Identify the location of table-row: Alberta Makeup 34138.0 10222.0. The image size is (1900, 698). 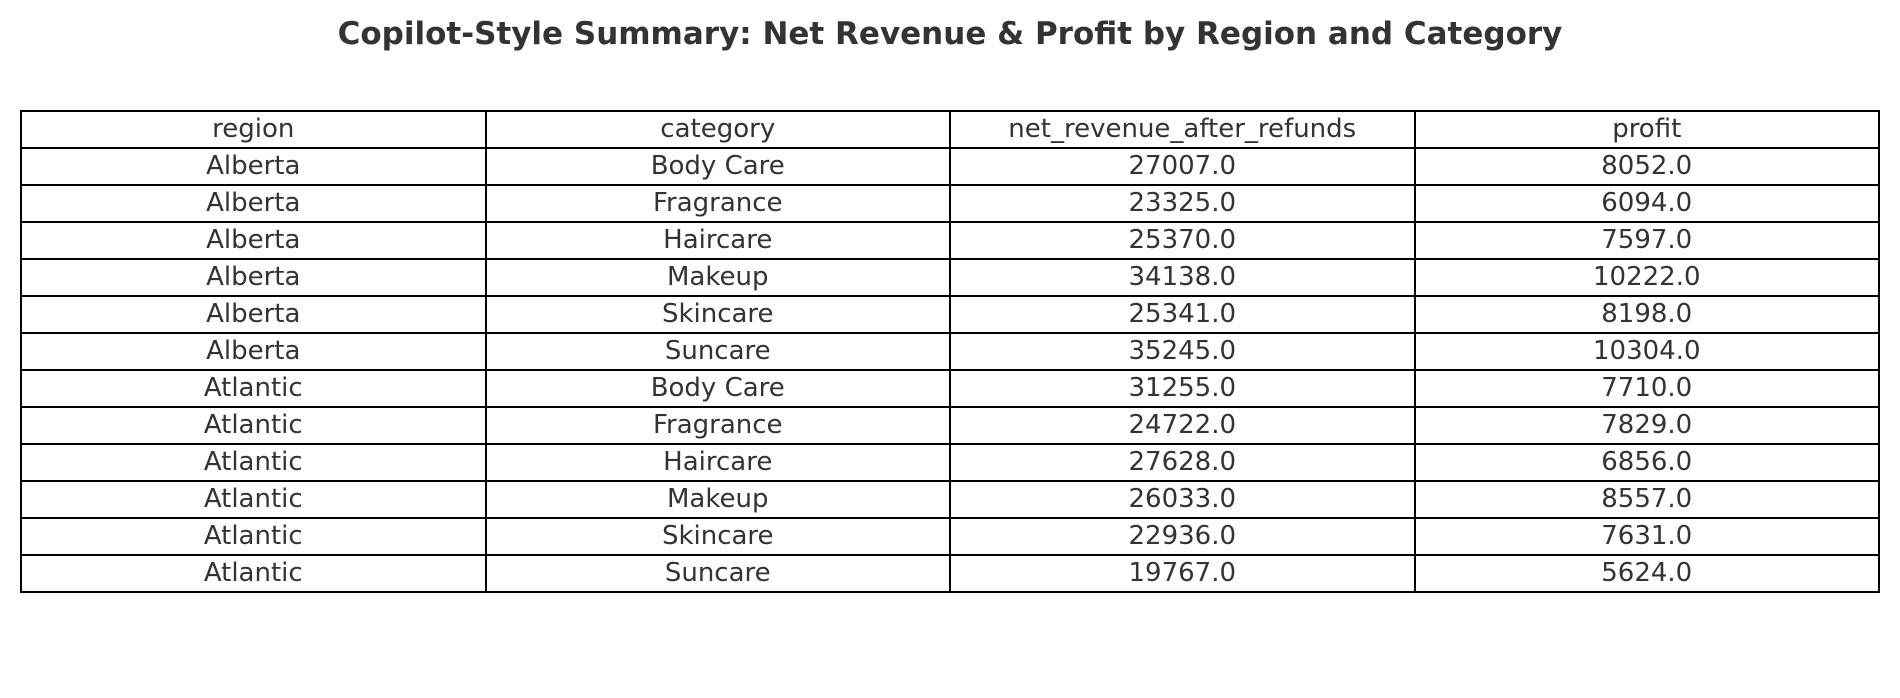
(950, 277).